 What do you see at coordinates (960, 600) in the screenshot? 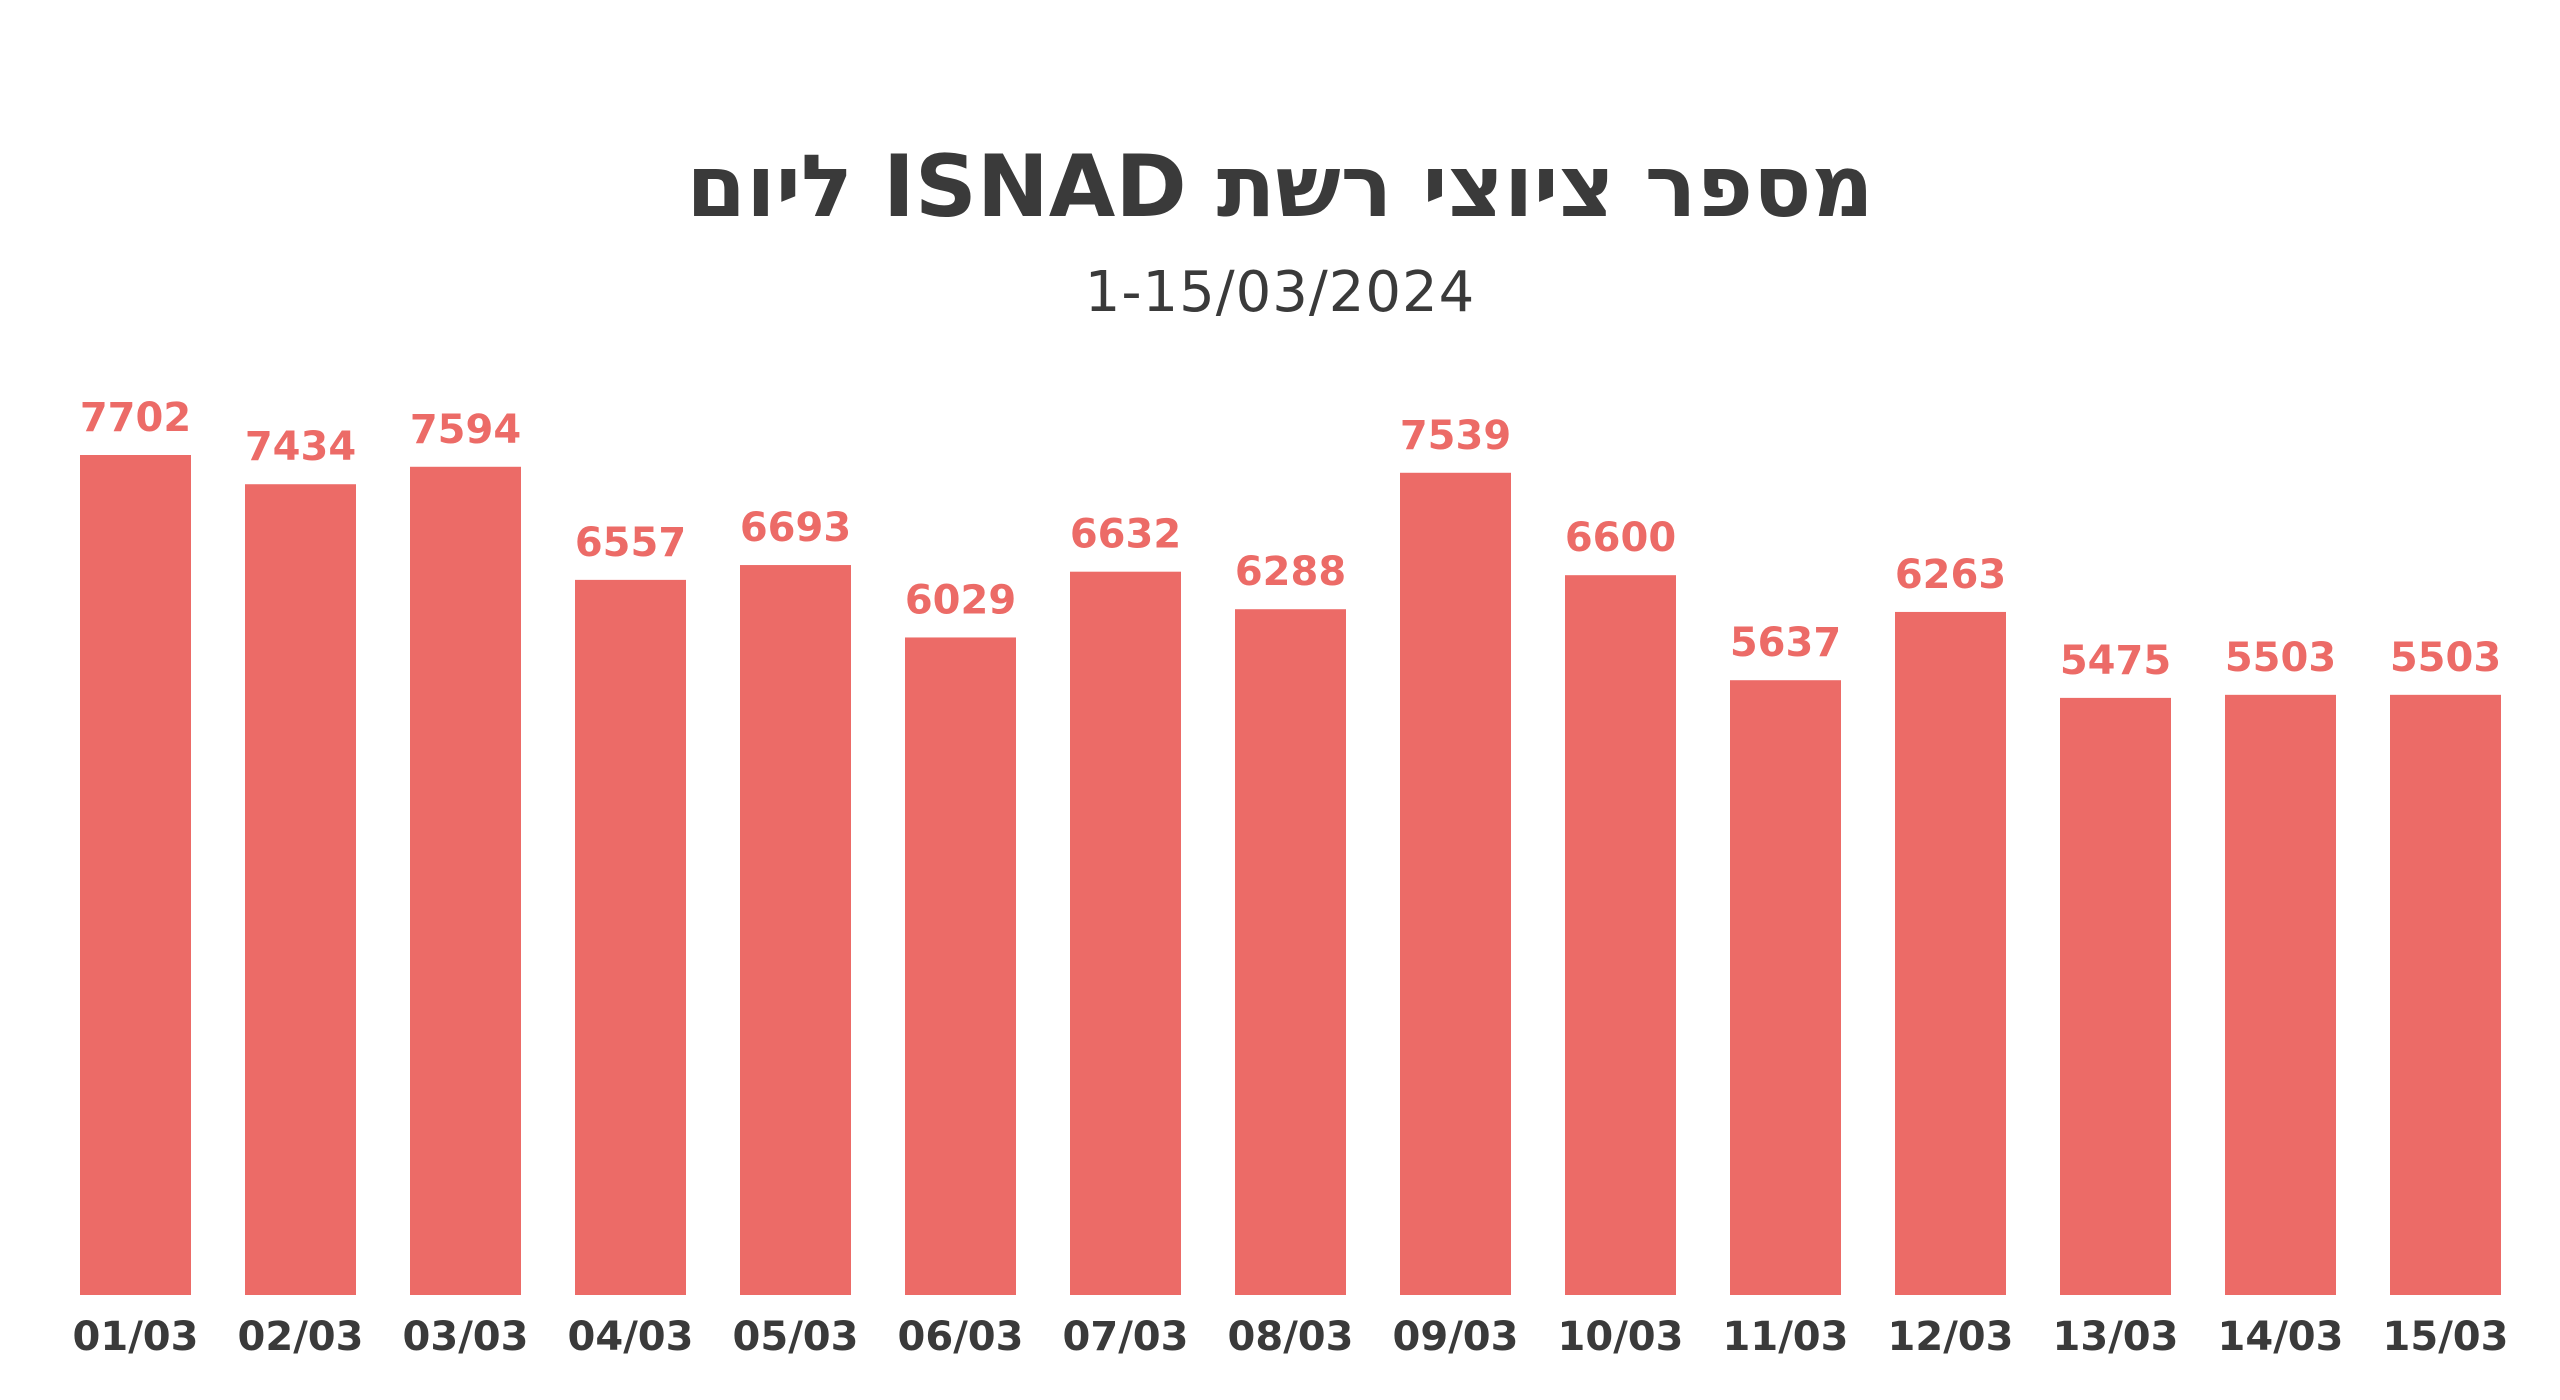
I see `value-label-6: 6029` at bounding box center [960, 600].